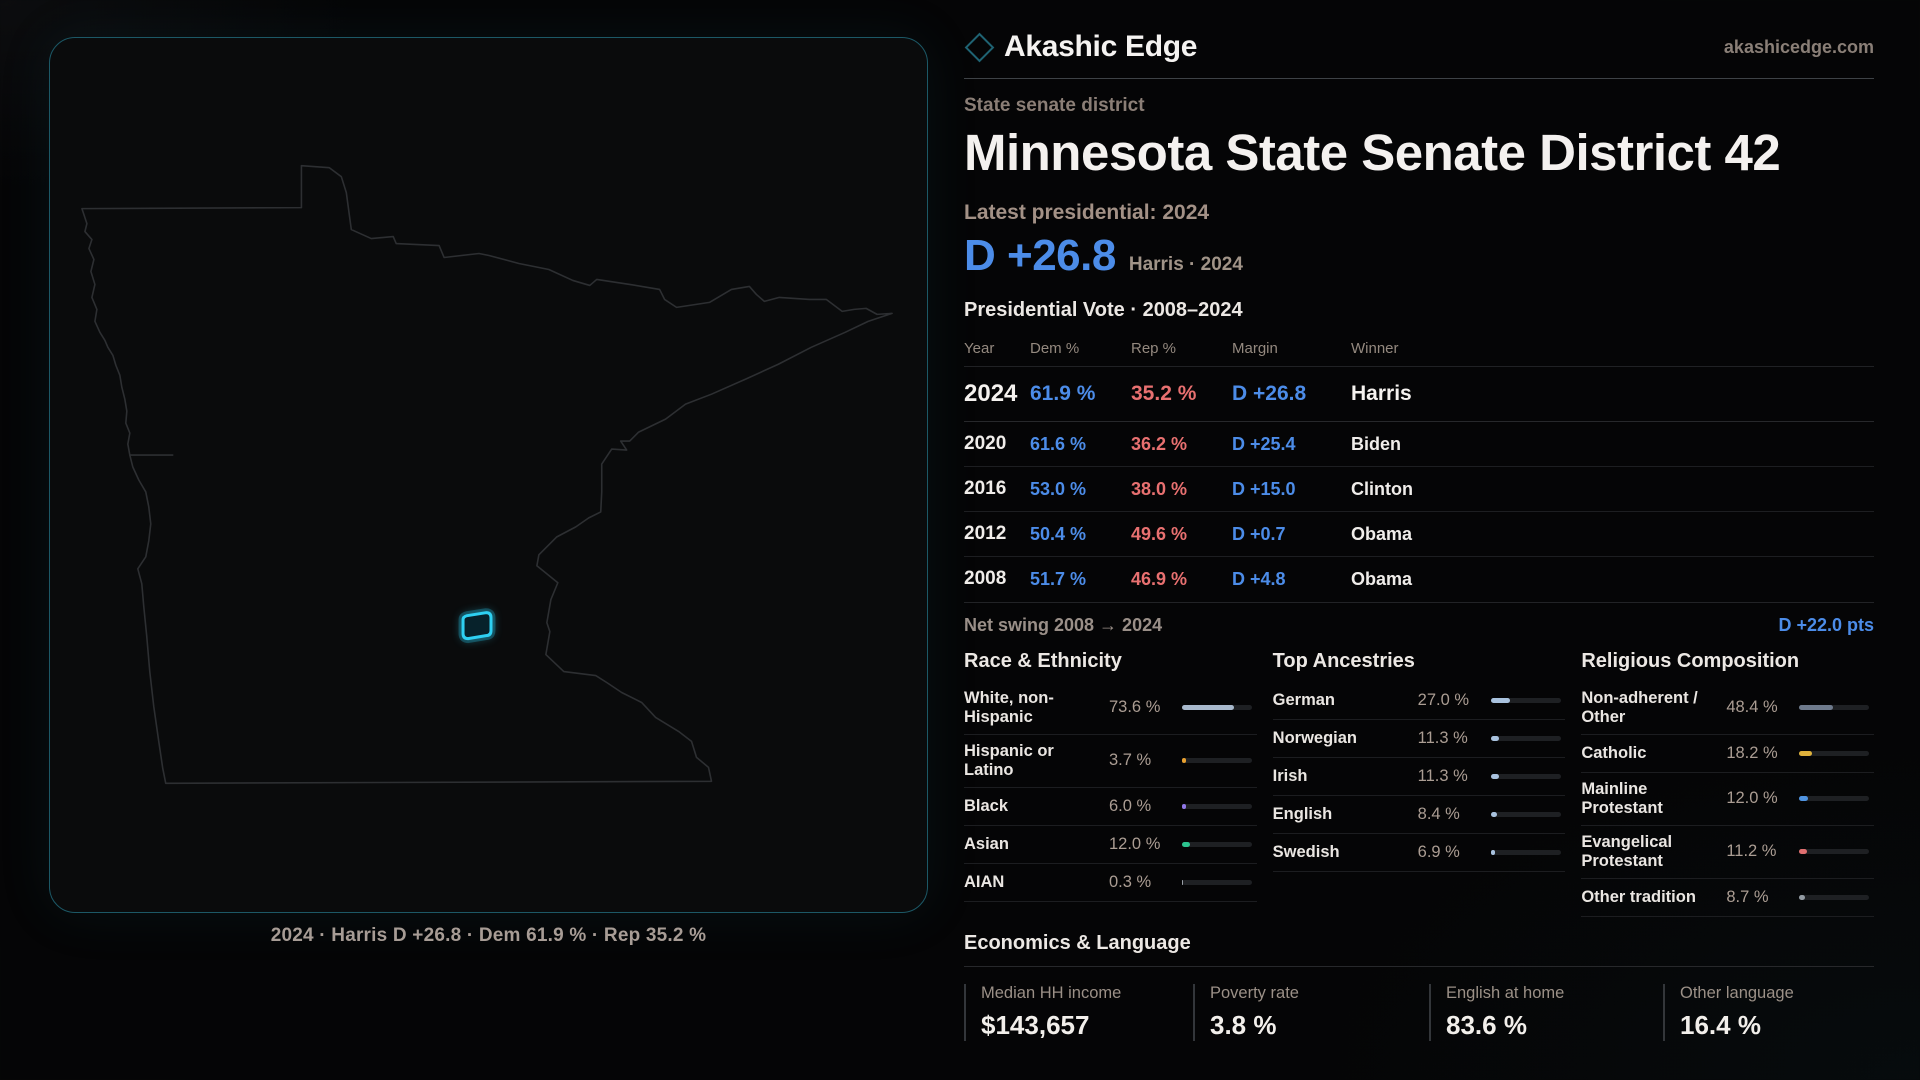 This screenshot has width=1920, height=1080. Describe the element at coordinates (1054, 105) in the screenshot. I see `kicker-label: State senate district` at that location.